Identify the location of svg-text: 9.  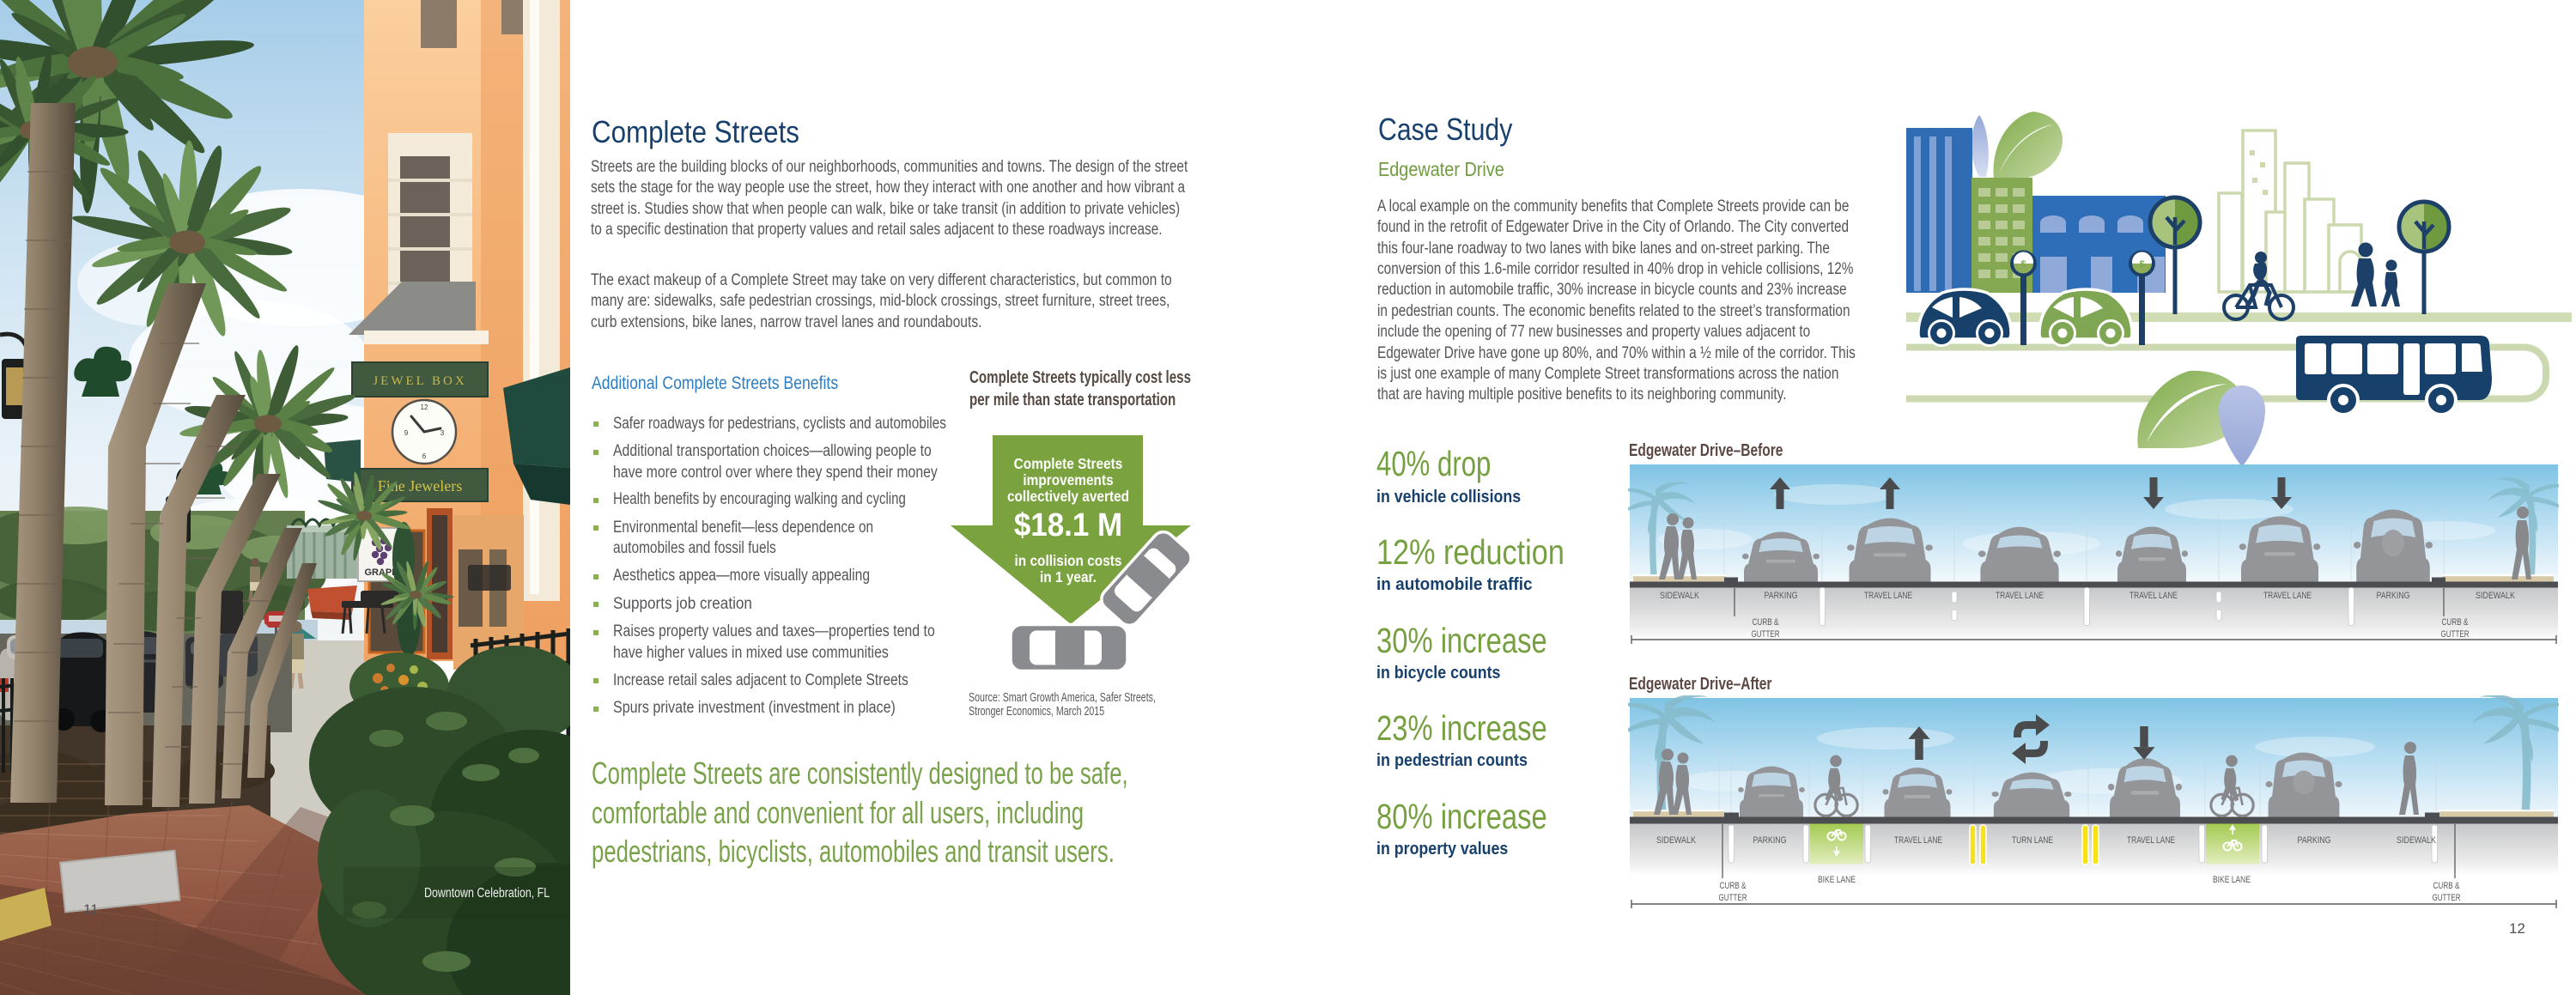
(407, 433).